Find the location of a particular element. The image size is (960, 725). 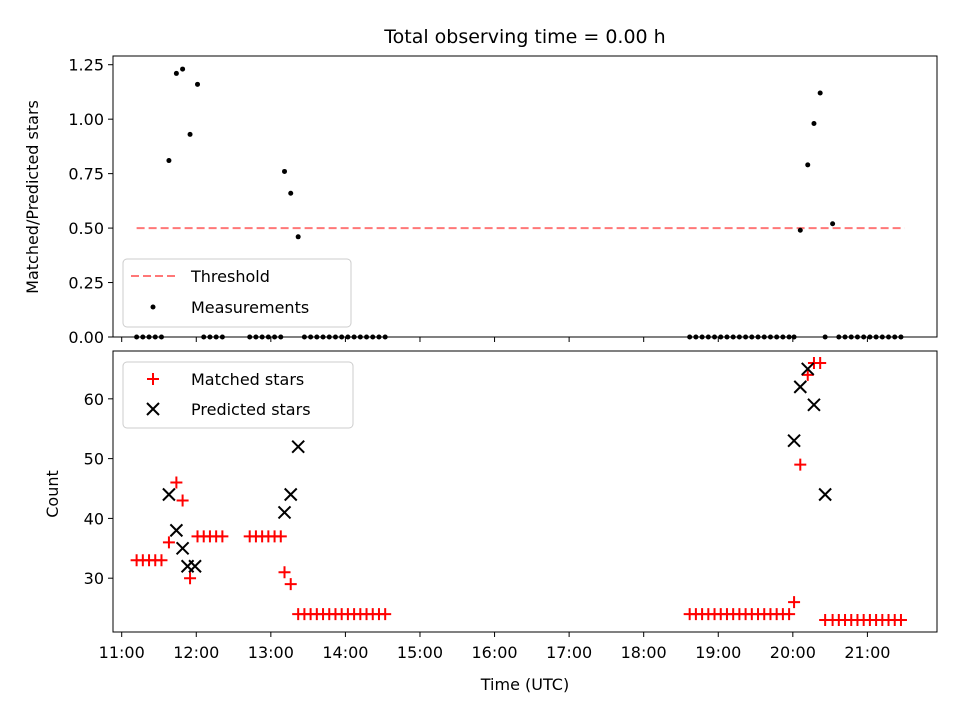

y-tick-label: 0.00 is located at coordinates (86, 337).